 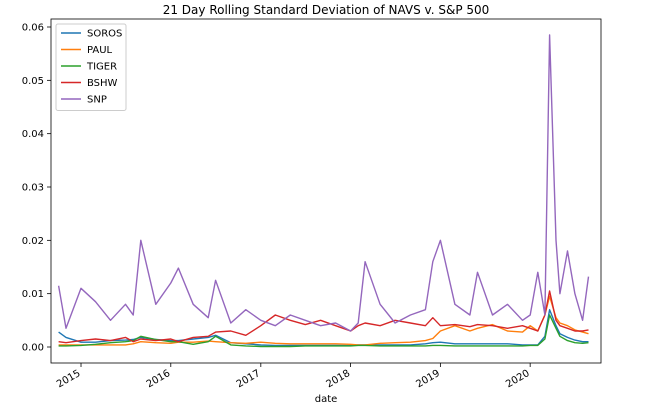 What do you see at coordinates (97, 100) in the screenshot?
I see `legend-label-snp: SNP` at bounding box center [97, 100].